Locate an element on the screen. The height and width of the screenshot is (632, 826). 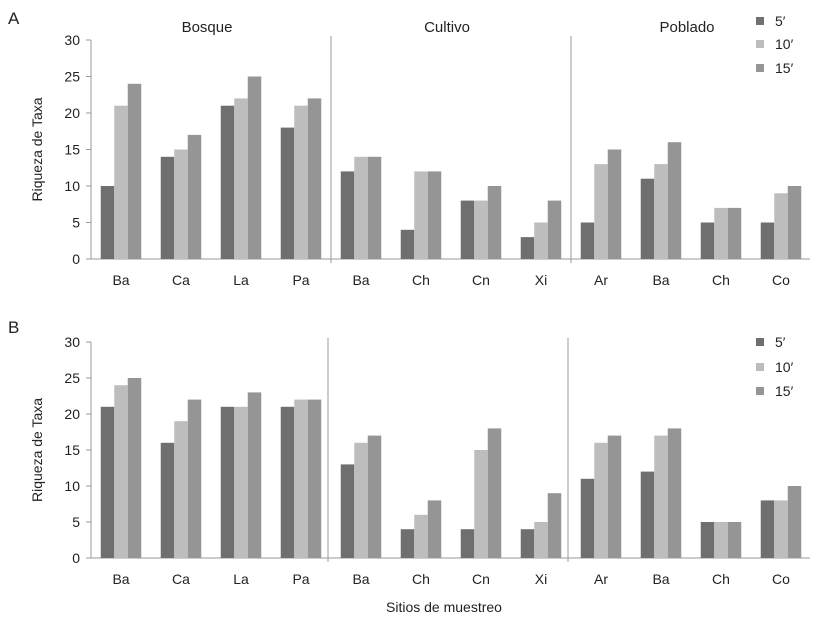
group-label: Bosque is located at coordinates (207, 27).